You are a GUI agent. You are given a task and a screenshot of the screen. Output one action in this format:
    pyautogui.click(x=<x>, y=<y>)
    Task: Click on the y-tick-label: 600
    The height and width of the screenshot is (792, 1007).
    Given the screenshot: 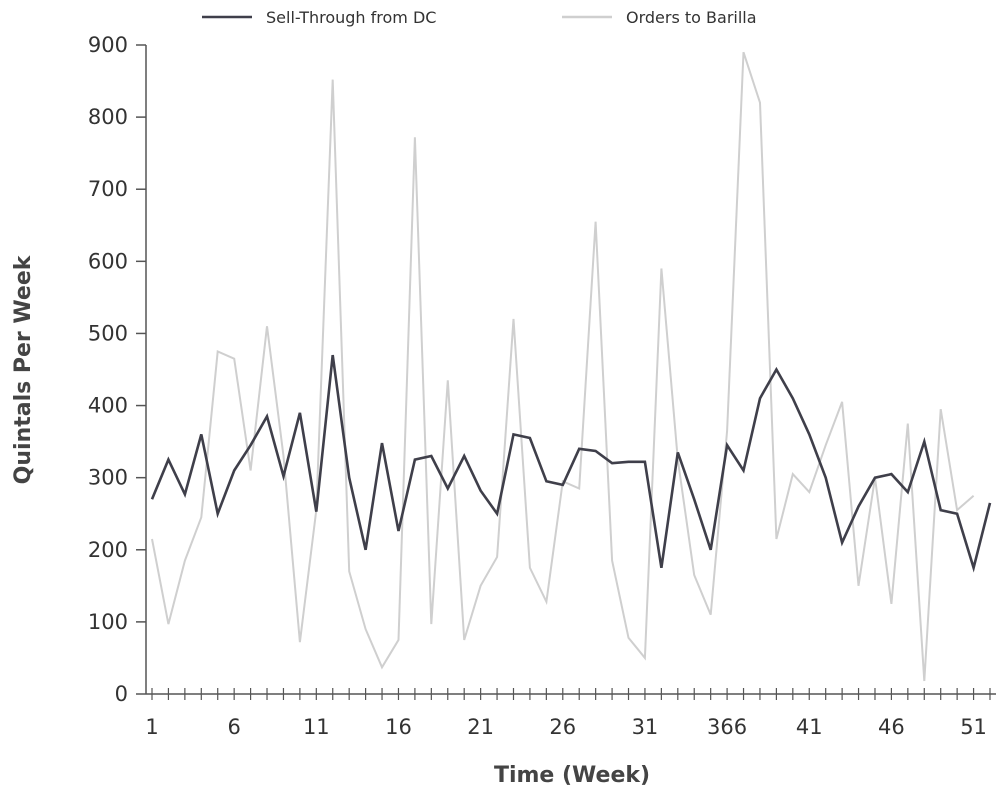 What is the action you would take?
    pyautogui.click(x=108, y=261)
    